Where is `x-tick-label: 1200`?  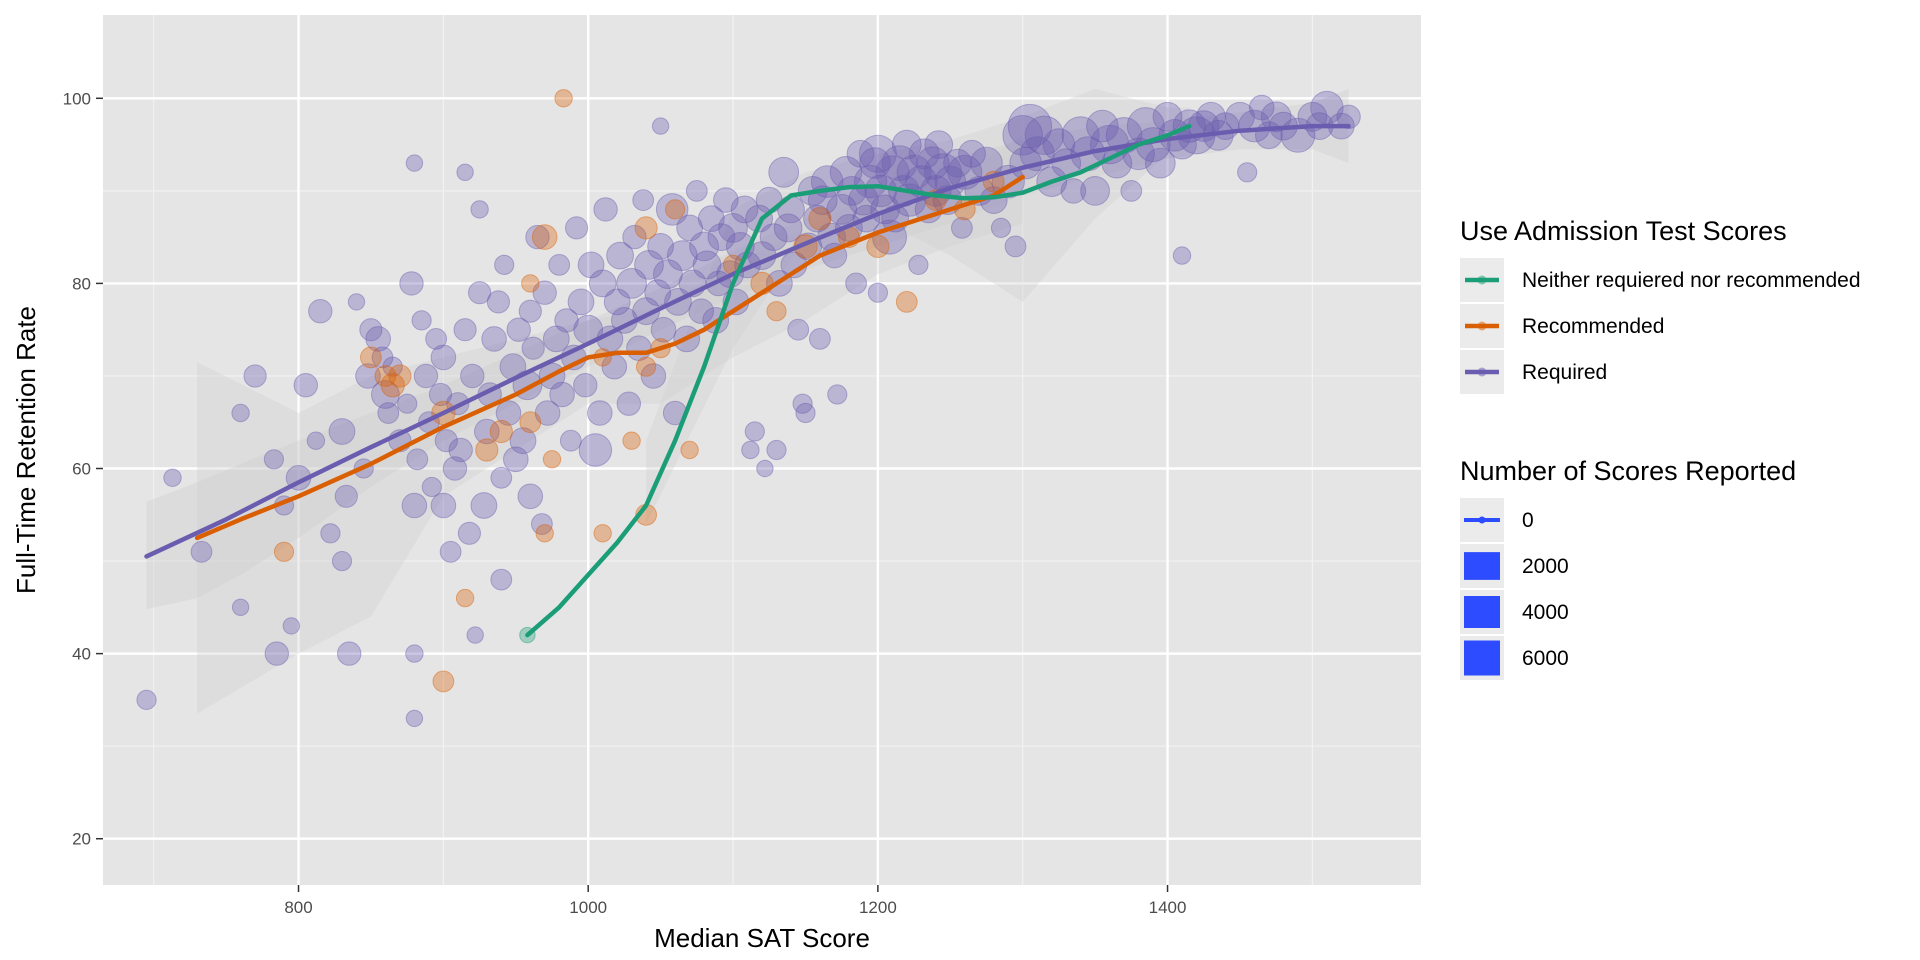
x-tick-label: 1200 is located at coordinates (878, 907).